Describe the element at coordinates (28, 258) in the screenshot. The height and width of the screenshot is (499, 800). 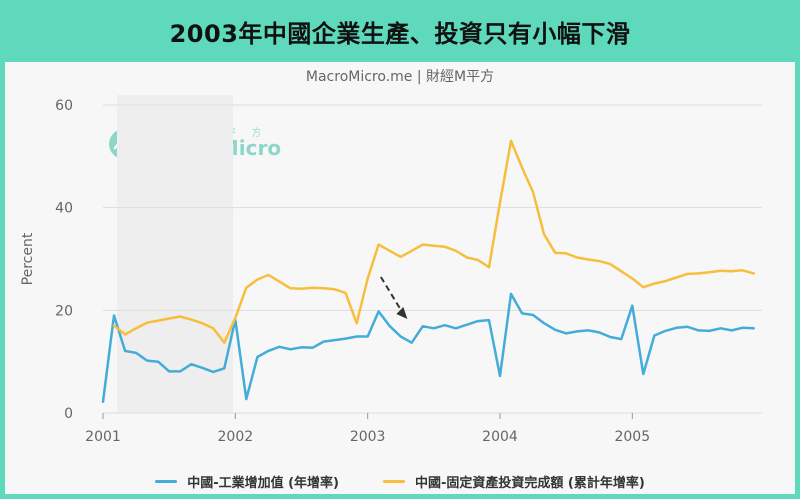
I see `y-axis-title: Percent` at that location.